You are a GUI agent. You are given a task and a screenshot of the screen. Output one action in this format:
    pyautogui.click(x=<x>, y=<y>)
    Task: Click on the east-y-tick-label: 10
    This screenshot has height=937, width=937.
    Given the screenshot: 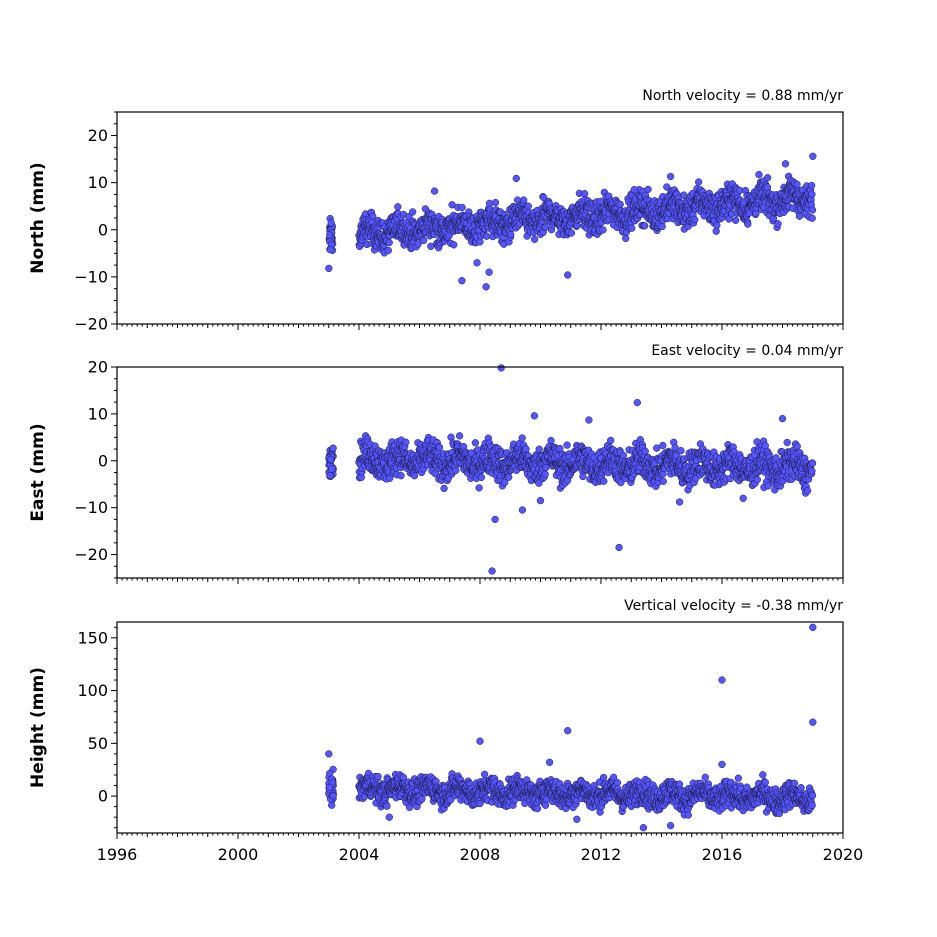 What is the action you would take?
    pyautogui.click(x=98, y=413)
    